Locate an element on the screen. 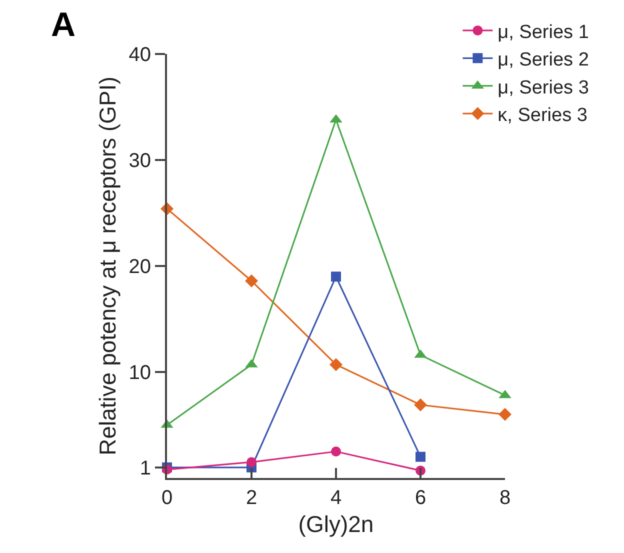 Image resolution: width=624 pixels, height=553 pixels. x-tick-label: 2 is located at coordinates (252, 498).